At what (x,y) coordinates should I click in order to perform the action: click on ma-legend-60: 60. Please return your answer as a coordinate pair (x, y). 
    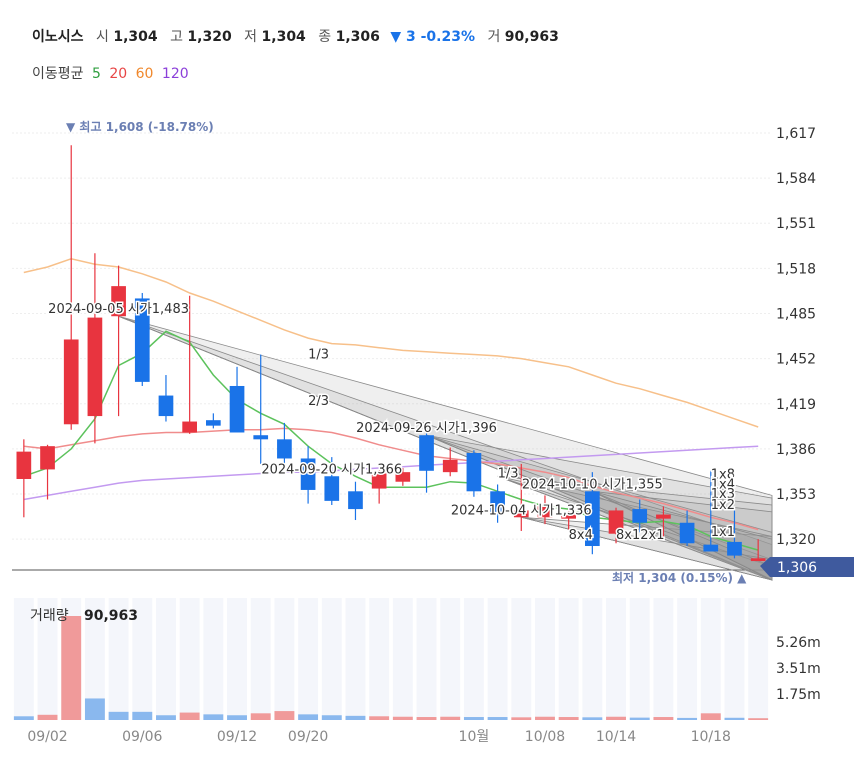
    Looking at the image, I should click on (144, 74).